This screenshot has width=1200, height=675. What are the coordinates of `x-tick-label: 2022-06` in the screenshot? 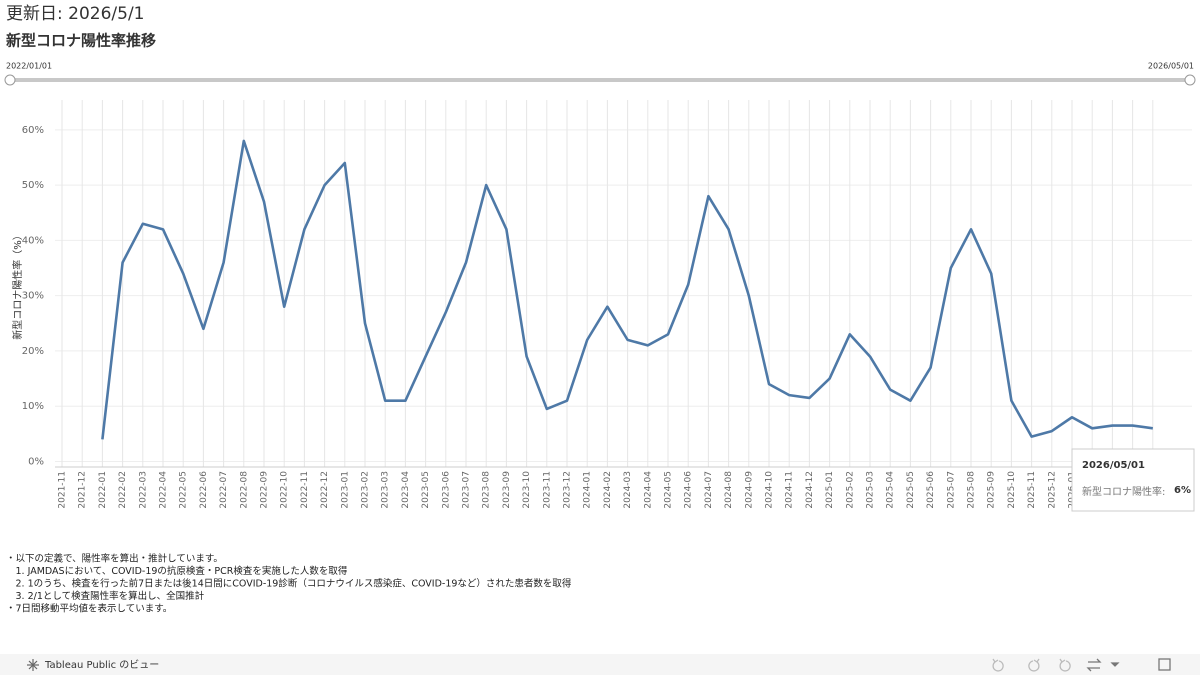 It's located at (204, 490).